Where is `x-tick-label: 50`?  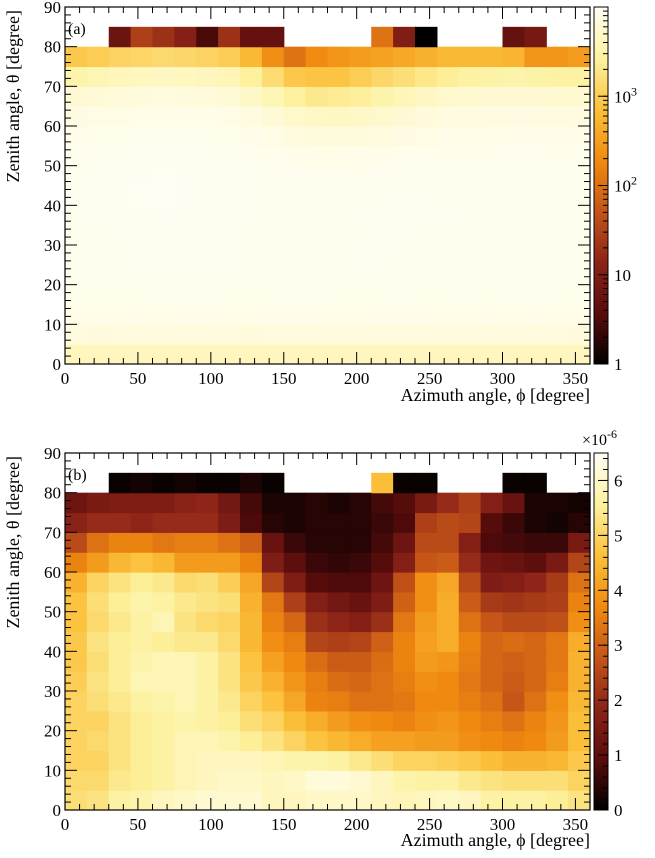 x-tick-label: 50 is located at coordinates (137, 378).